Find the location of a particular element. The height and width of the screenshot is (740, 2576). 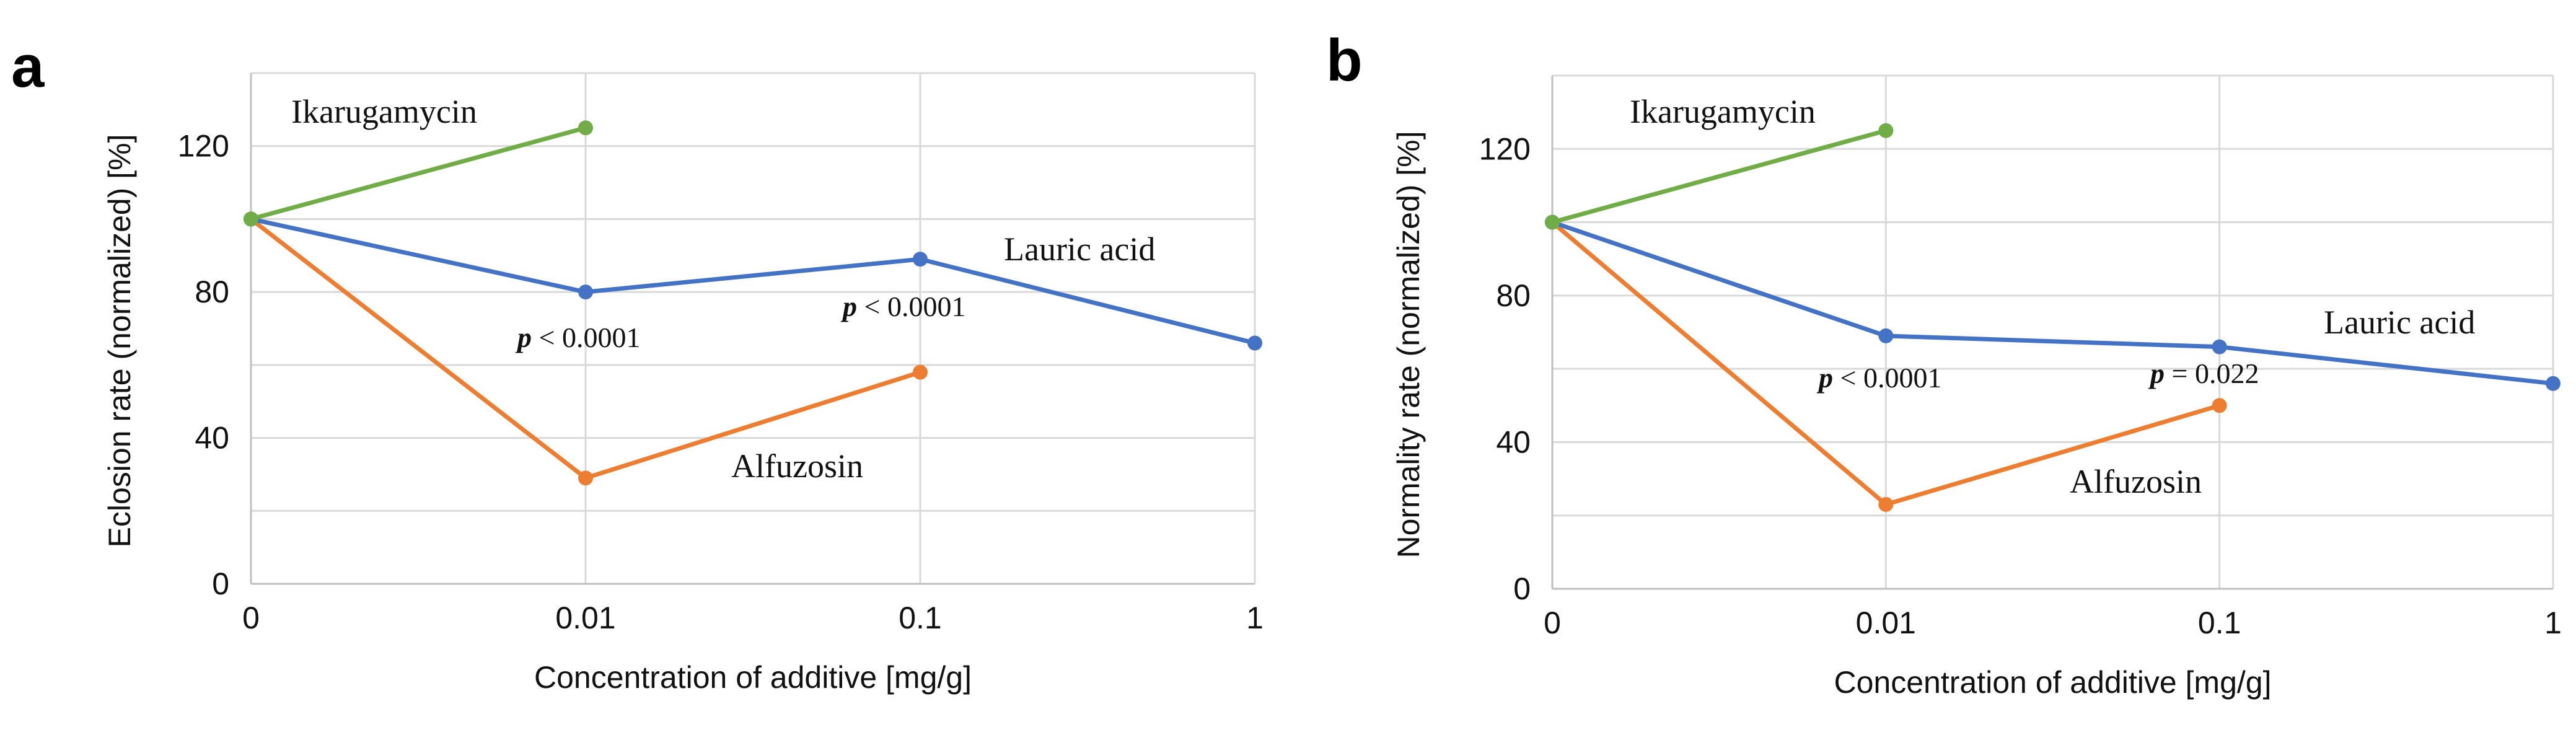

p-value-annotation: p = 0.022 is located at coordinates (2203, 373).